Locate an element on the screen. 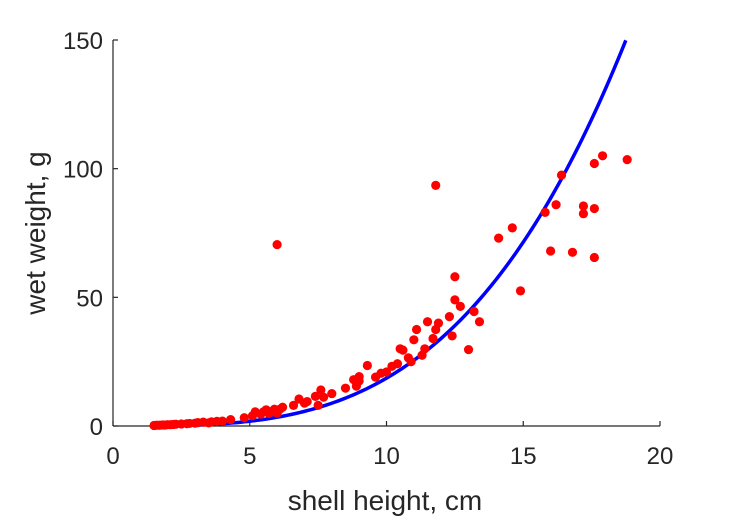  x-axis-label: shell height, cm is located at coordinates (385, 500).